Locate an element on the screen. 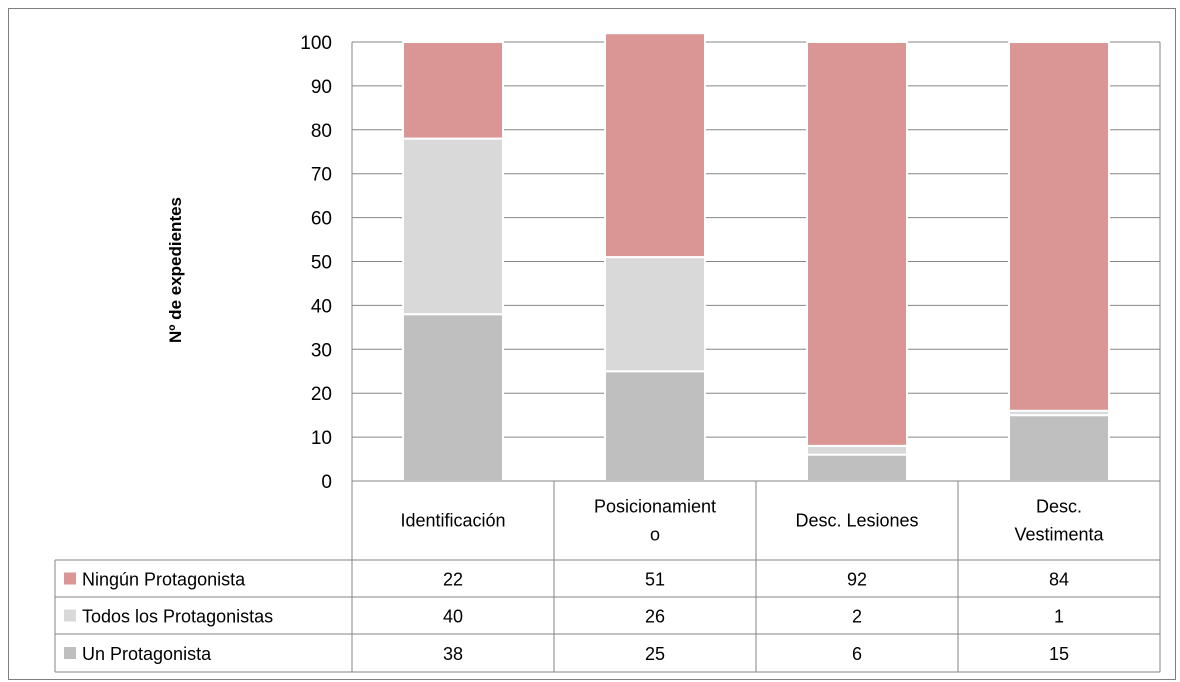  table-value: 84 is located at coordinates (1059, 580).